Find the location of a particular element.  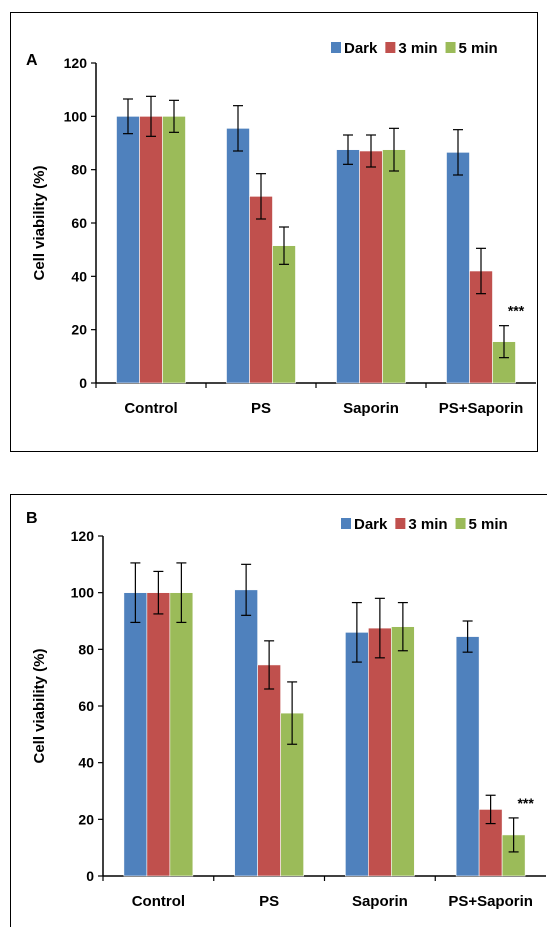

panel-label: B is located at coordinates (32, 518).